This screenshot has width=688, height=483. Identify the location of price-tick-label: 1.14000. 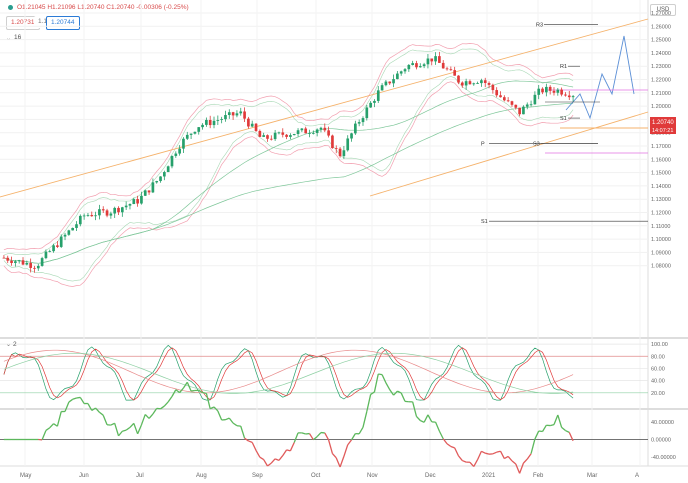
(661, 187).